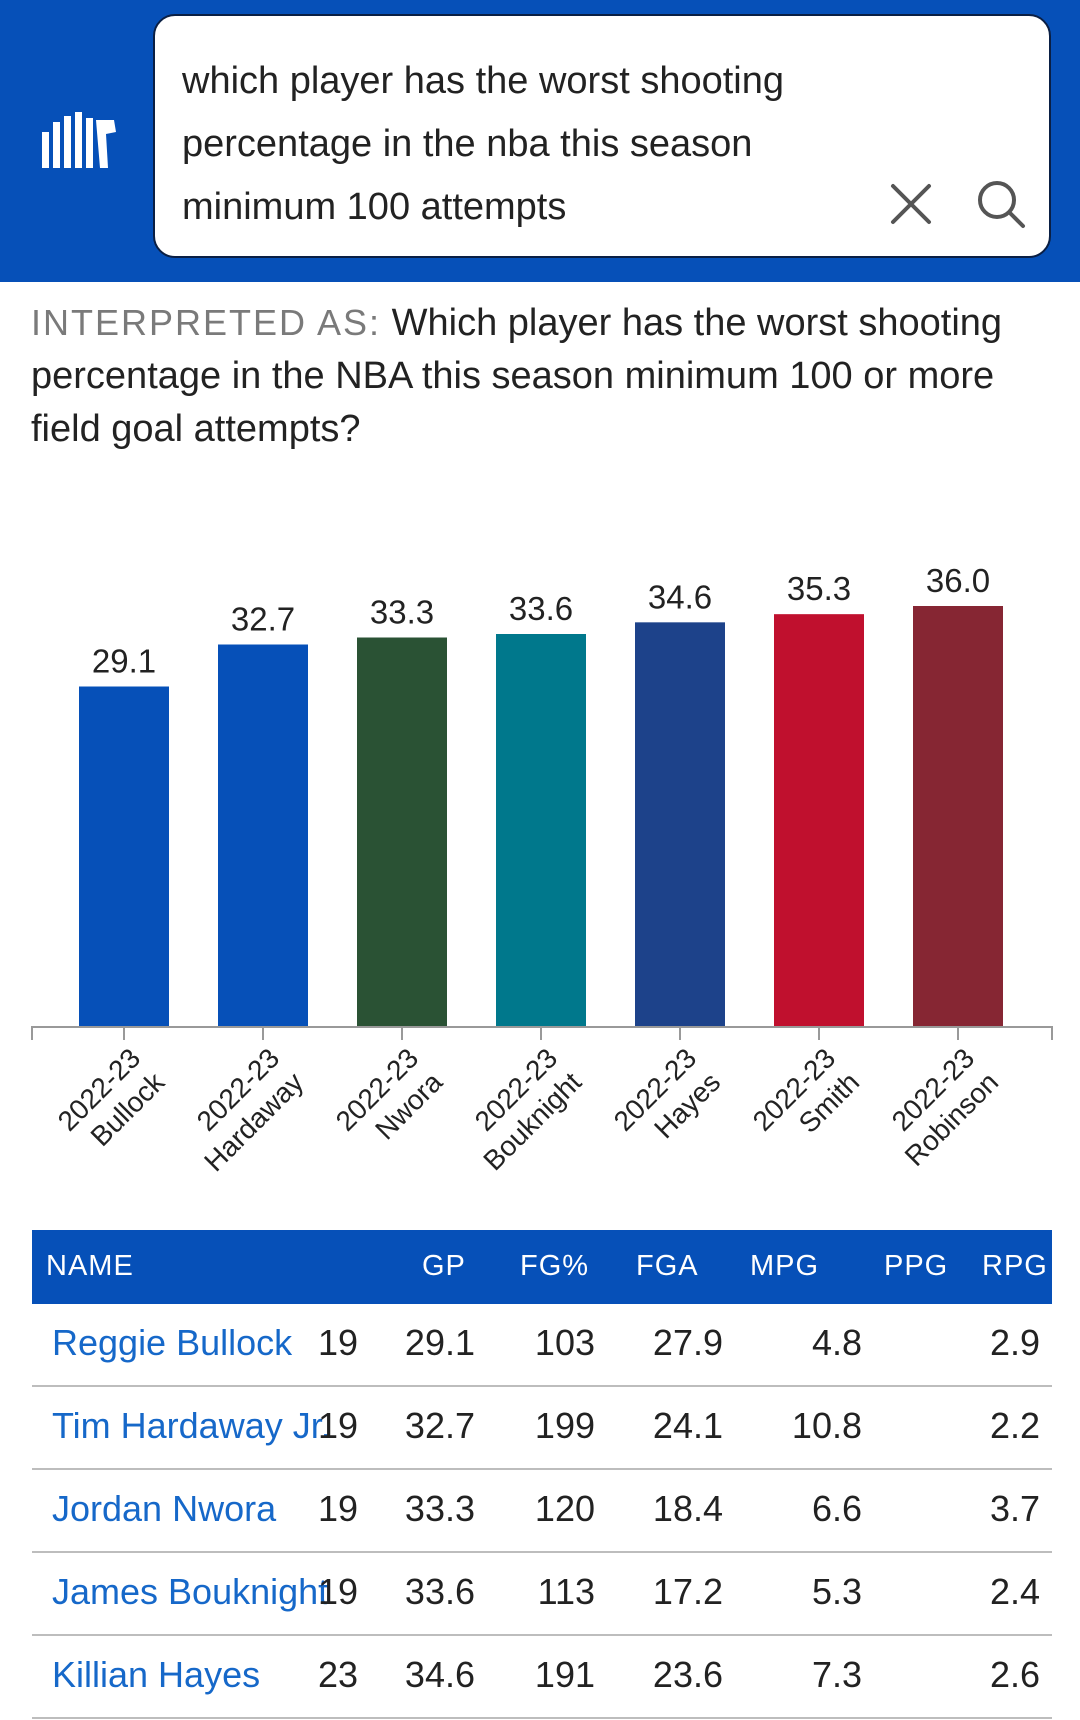  Describe the element at coordinates (687, 1508) in the screenshot. I see `cell-mpg: 18.4` at that location.